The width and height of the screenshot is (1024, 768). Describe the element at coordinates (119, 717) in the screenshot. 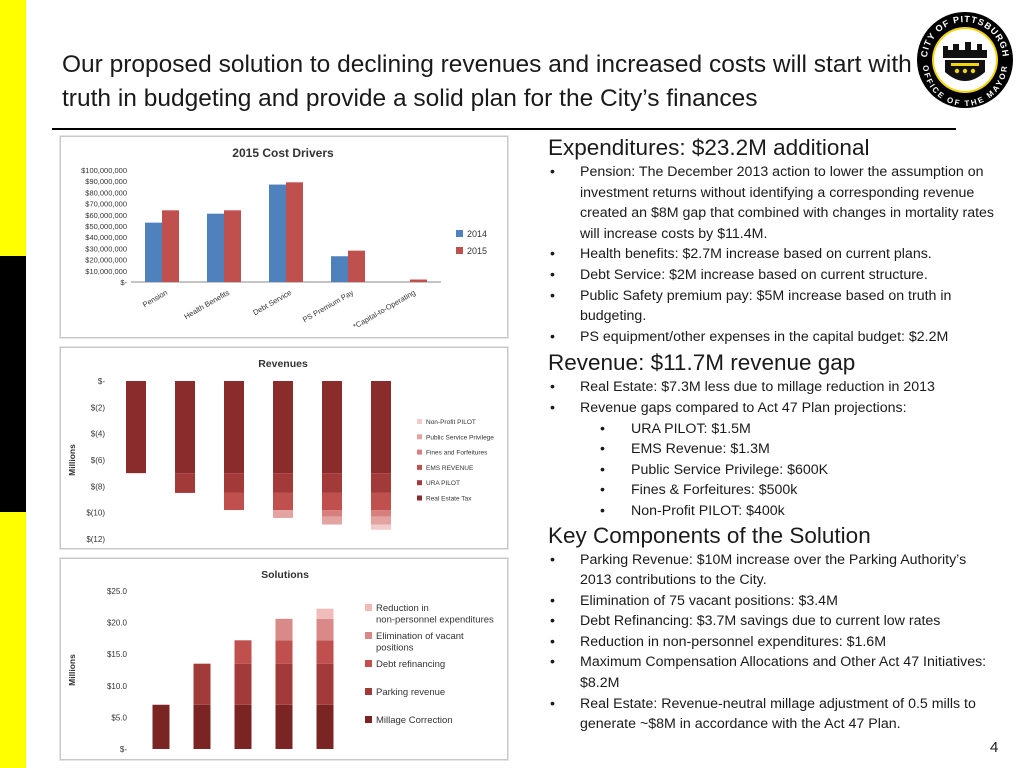

I see `y-tick-label: $5.0` at that location.